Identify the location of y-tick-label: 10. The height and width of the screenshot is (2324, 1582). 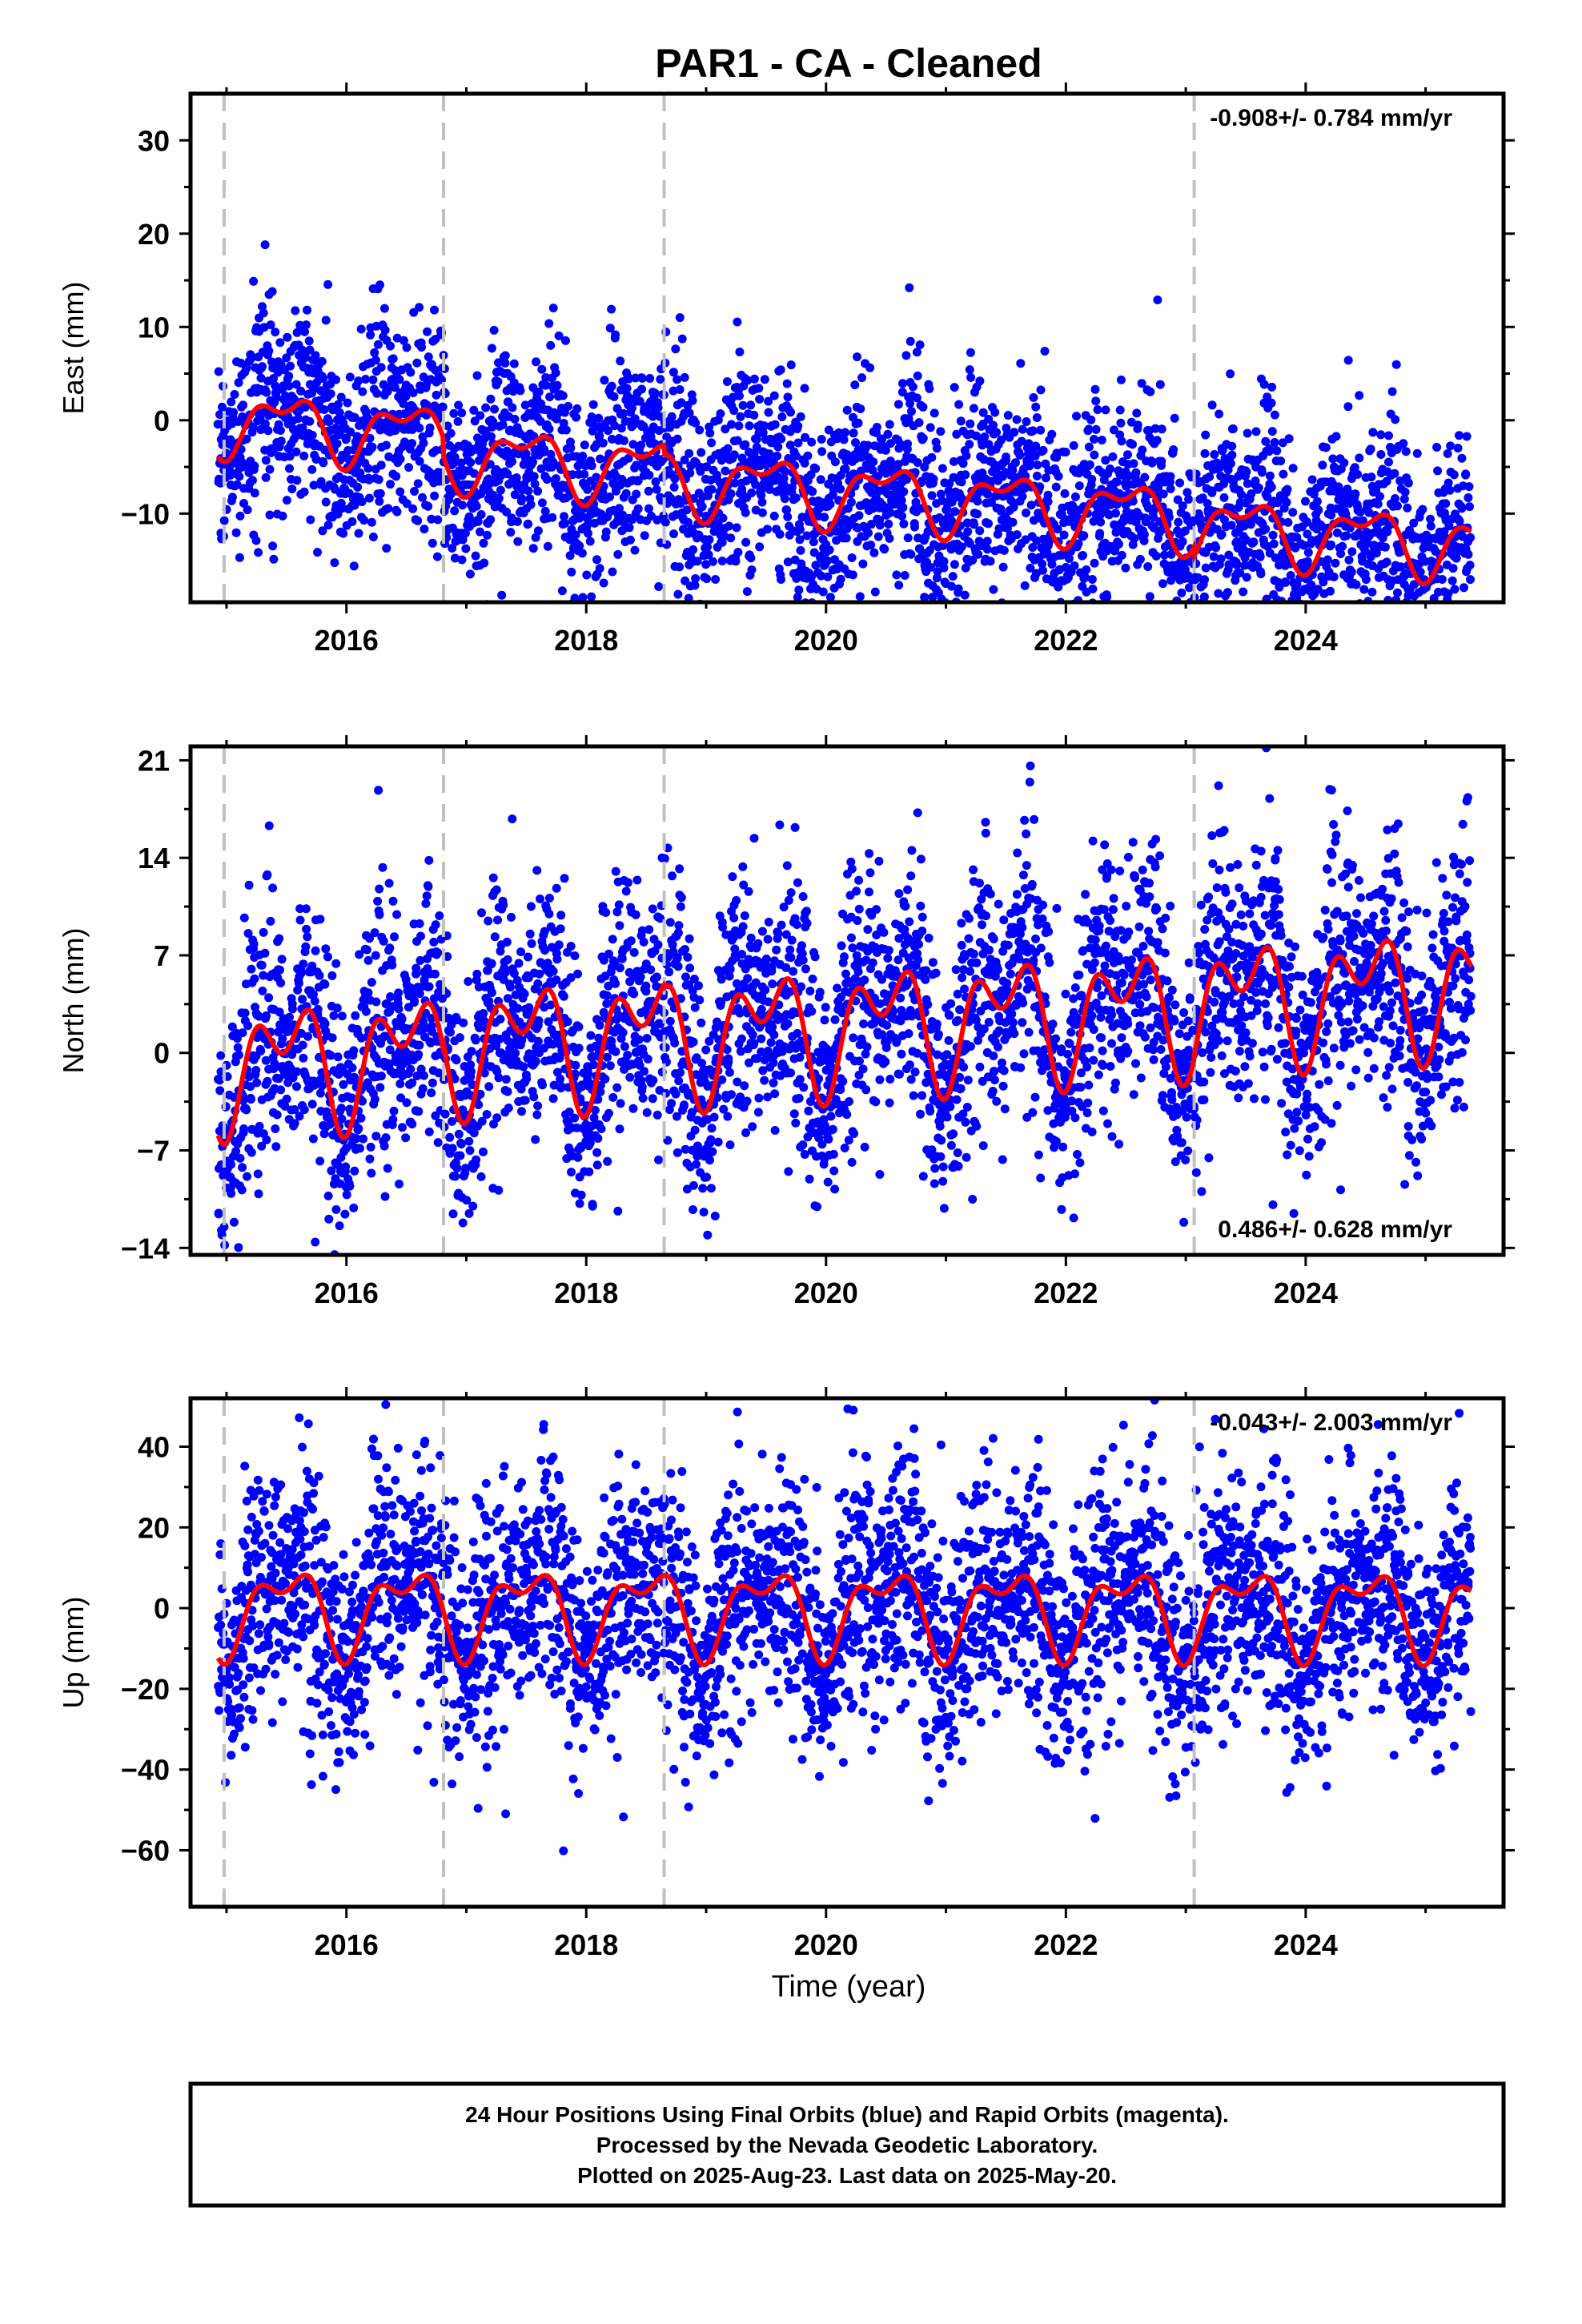
(154, 327).